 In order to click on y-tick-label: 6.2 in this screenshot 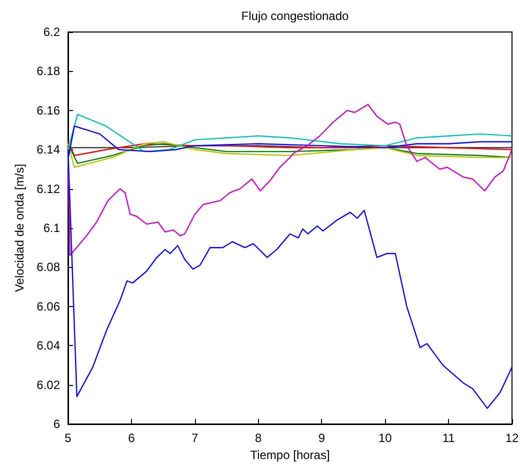, I will do `click(51, 32)`.